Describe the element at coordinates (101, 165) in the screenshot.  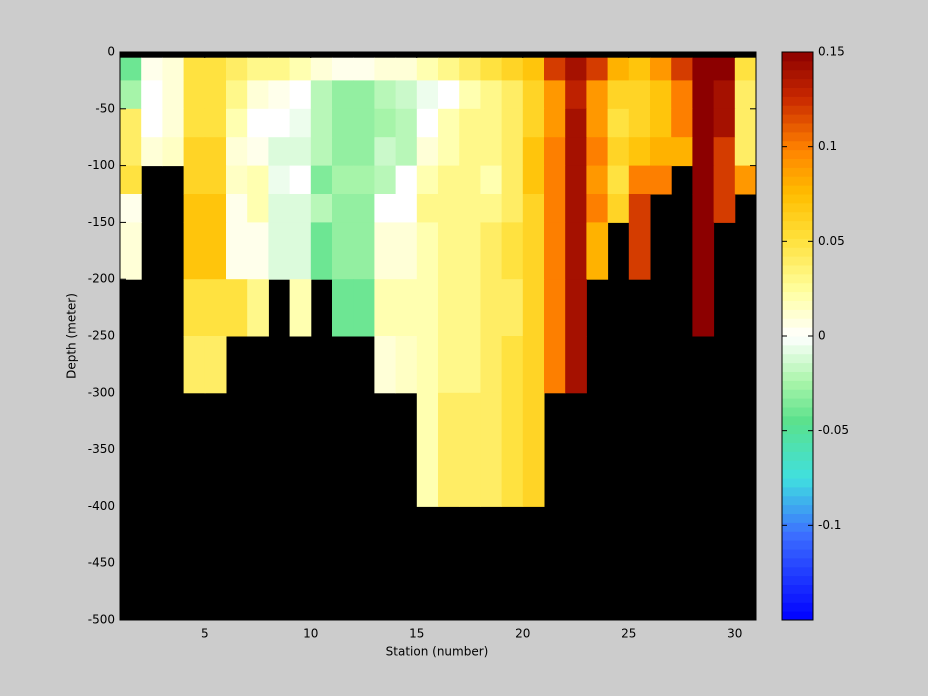
I see `y-tick-label: -100` at that location.